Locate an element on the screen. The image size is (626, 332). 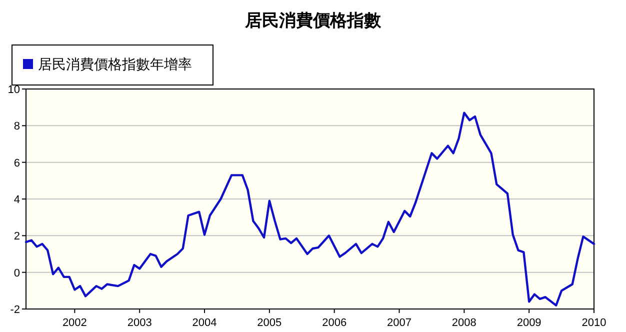
x-tick-label: 2006 is located at coordinates (334, 323).